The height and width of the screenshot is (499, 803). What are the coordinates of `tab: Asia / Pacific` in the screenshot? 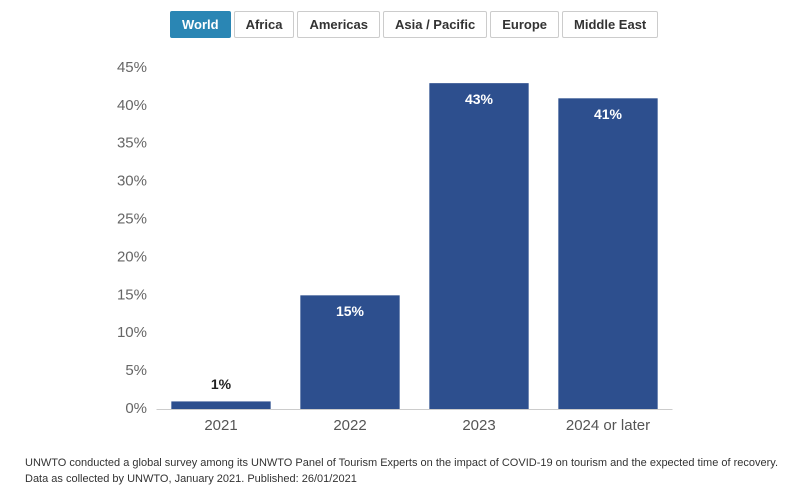 It's located at (435, 24).